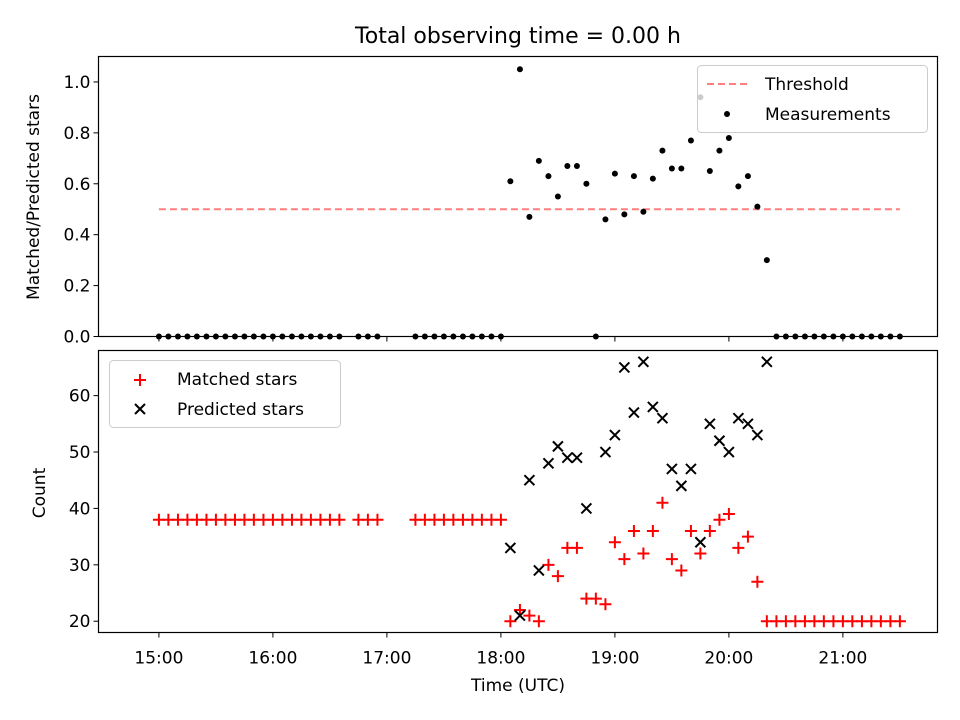 This screenshot has height=720, width=960. What do you see at coordinates (727, 114) in the screenshot?
I see `measurements-legend-swatch` at bounding box center [727, 114].